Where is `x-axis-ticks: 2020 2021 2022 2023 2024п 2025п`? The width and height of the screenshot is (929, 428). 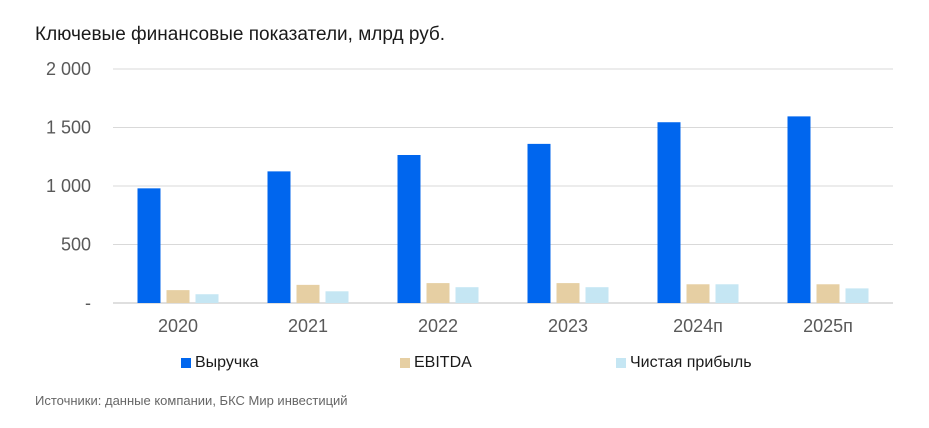 x-axis-ticks: 2020 2021 2022 2023 2024п 2025п is located at coordinates (505, 326).